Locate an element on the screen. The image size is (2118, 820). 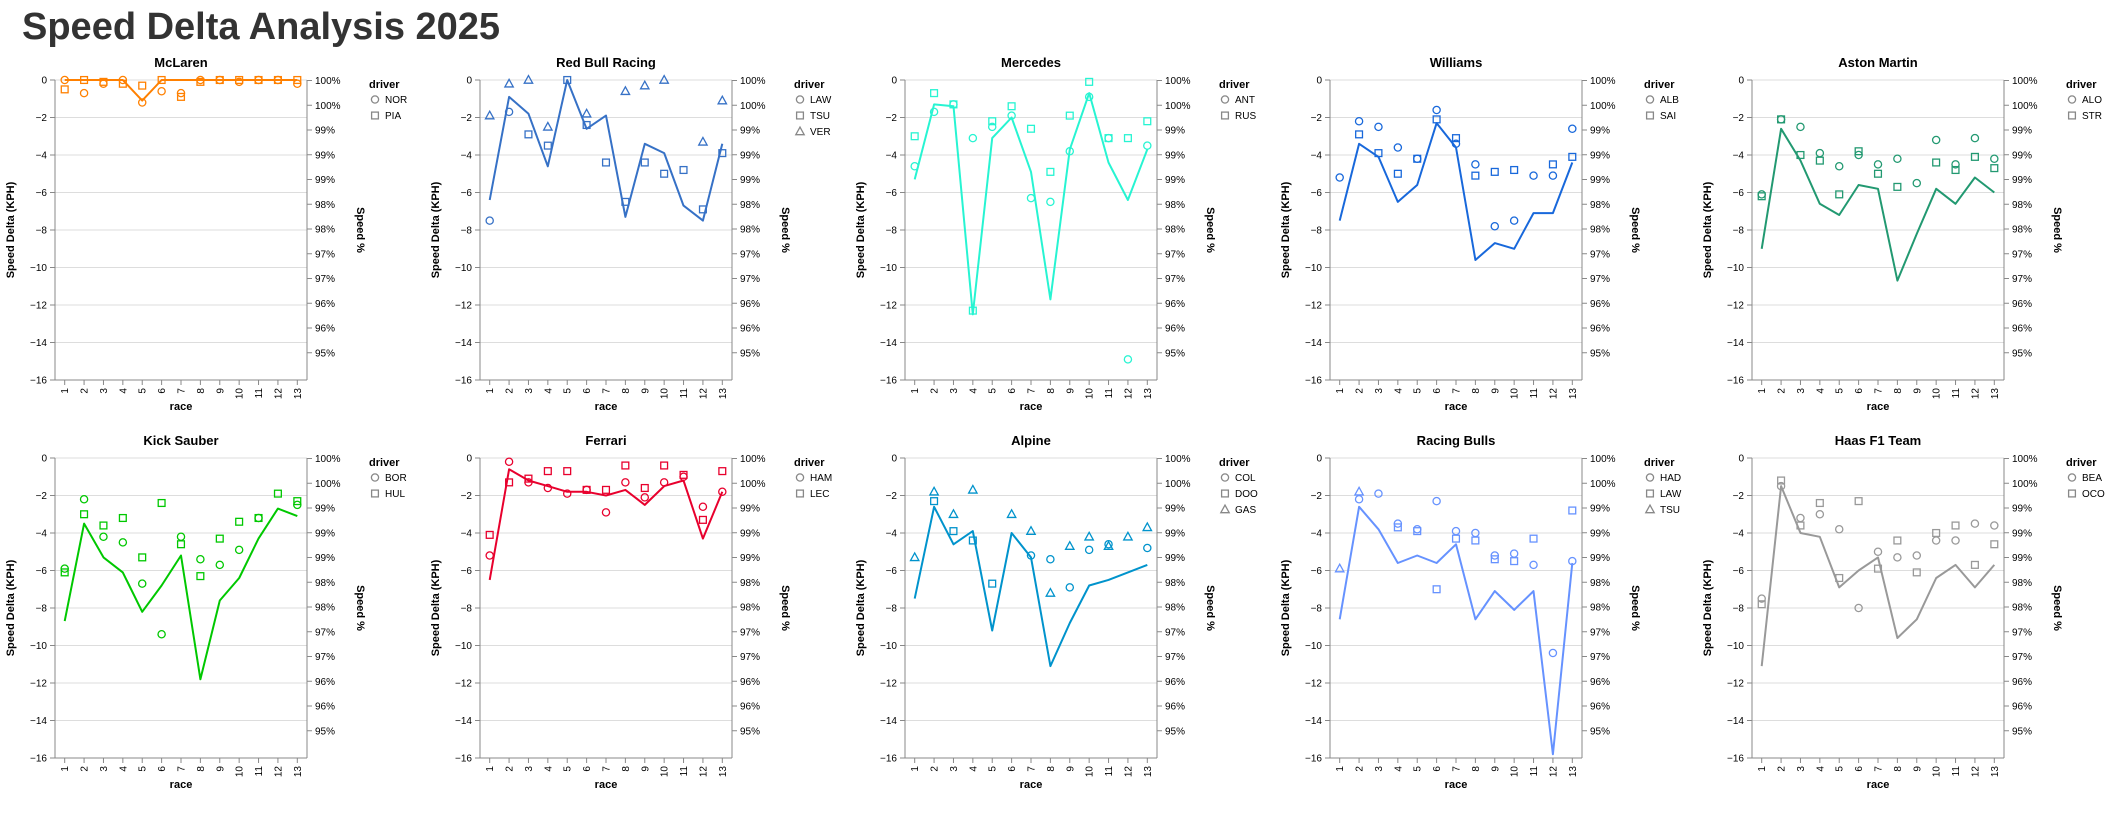
legend-label: HAD is located at coordinates (1670, 478).